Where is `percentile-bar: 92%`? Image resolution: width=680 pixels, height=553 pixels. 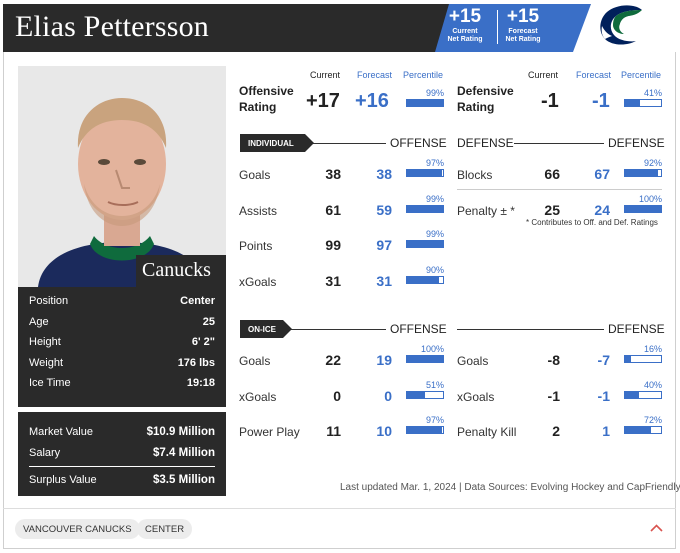
percentile-bar: 92% is located at coordinates (643, 167).